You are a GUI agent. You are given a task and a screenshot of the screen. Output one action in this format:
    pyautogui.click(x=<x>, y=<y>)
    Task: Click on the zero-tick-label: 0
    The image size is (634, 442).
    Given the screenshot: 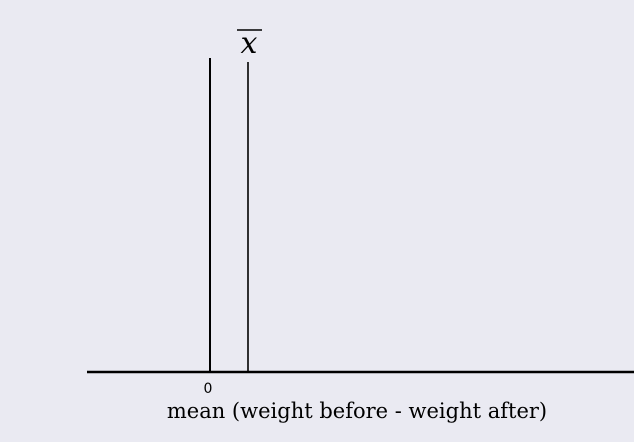 What is the action you would take?
    pyautogui.click(x=208, y=389)
    